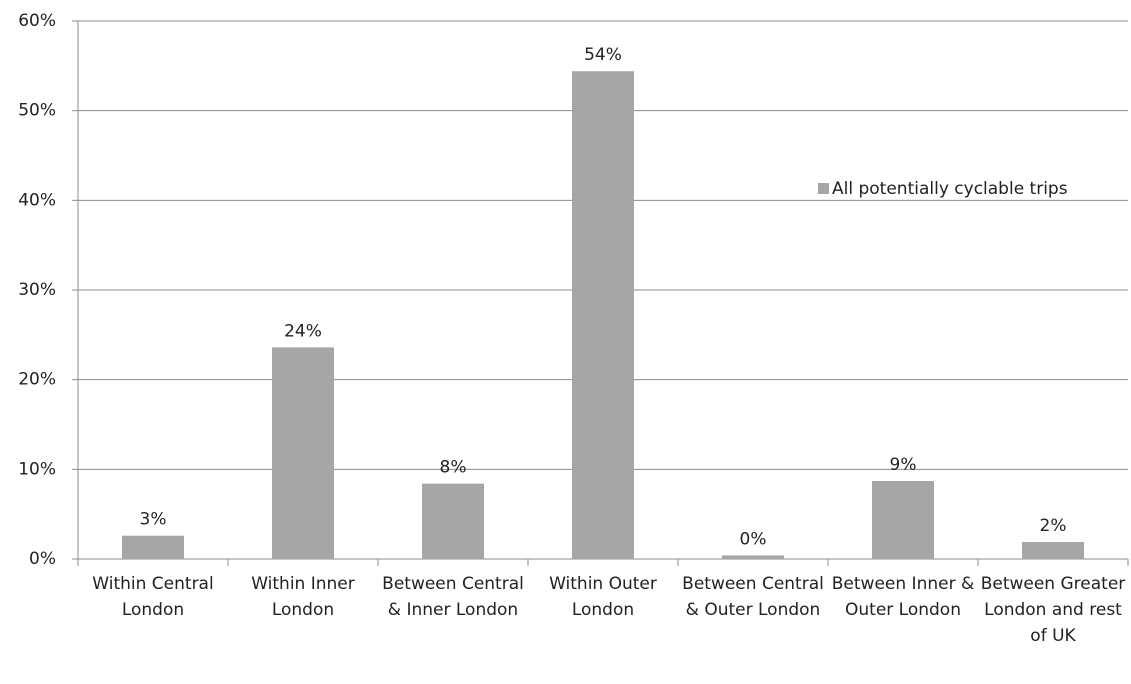  What do you see at coordinates (603, 597) in the screenshot?
I see `x-tick-label: Within Outer London` at bounding box center [603, 597].